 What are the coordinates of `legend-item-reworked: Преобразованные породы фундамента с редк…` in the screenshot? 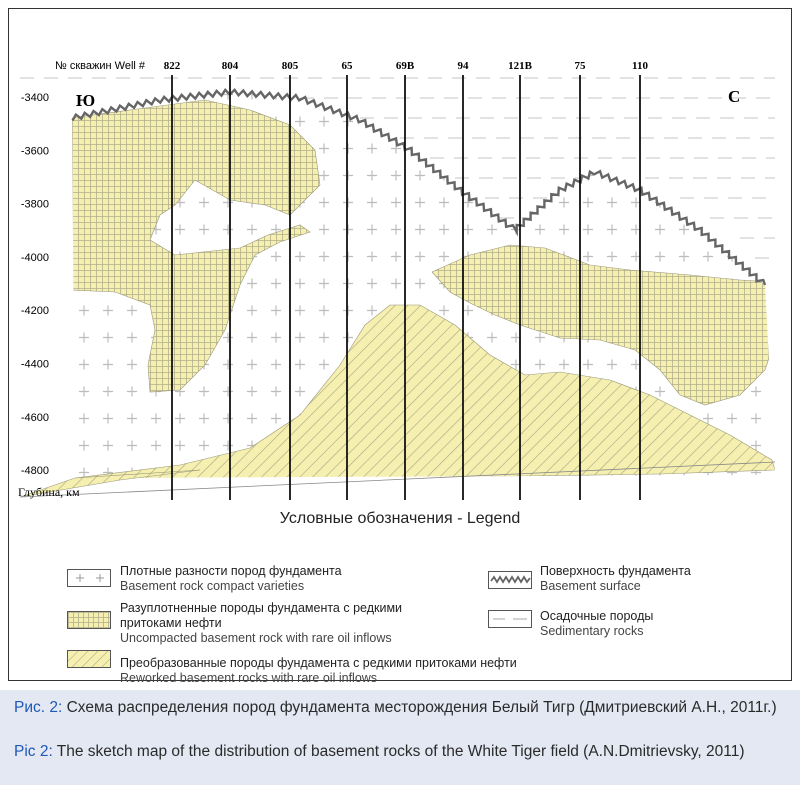 It's located at (318, 671).